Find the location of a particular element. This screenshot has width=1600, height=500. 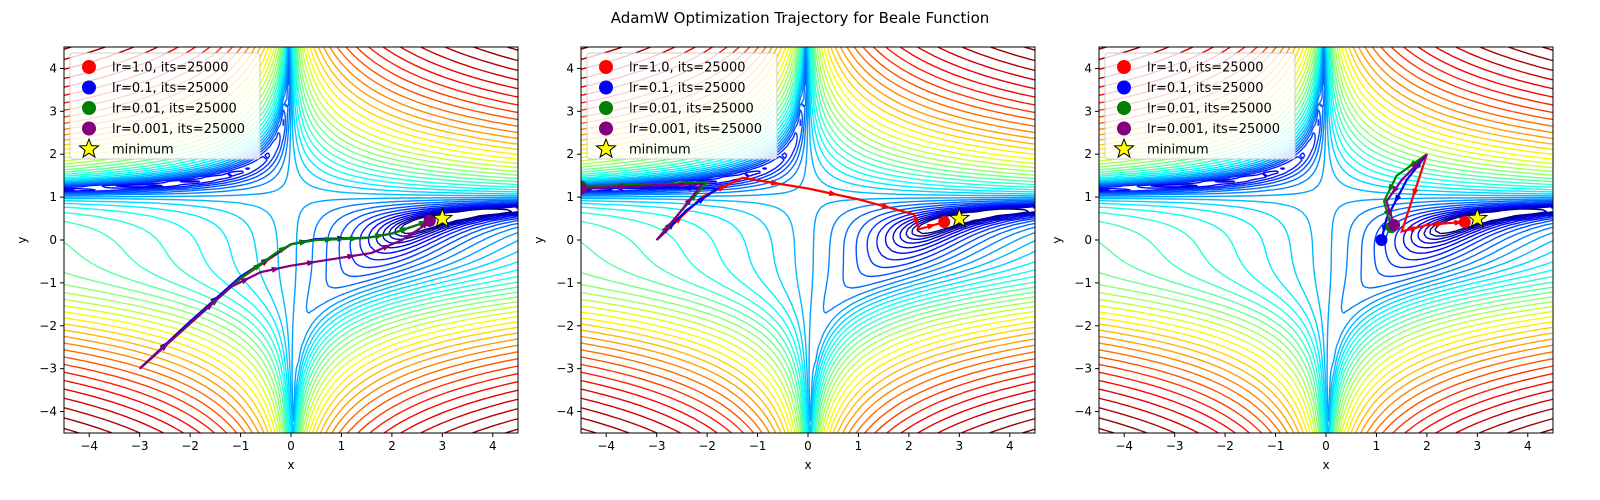

legend-label: minimum is located at coordinates (1178, 150).